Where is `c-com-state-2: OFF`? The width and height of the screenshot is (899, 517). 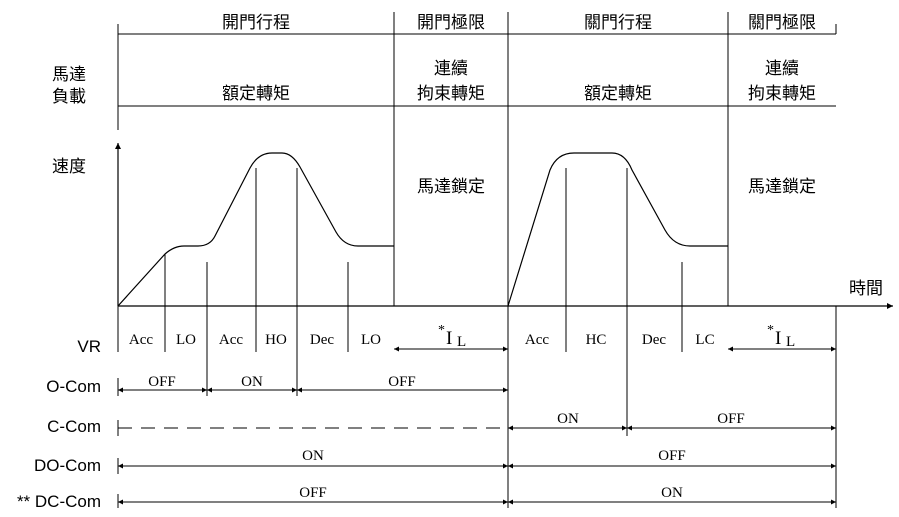
c-com-state-2: OFF is located at coordinates (731, 419).